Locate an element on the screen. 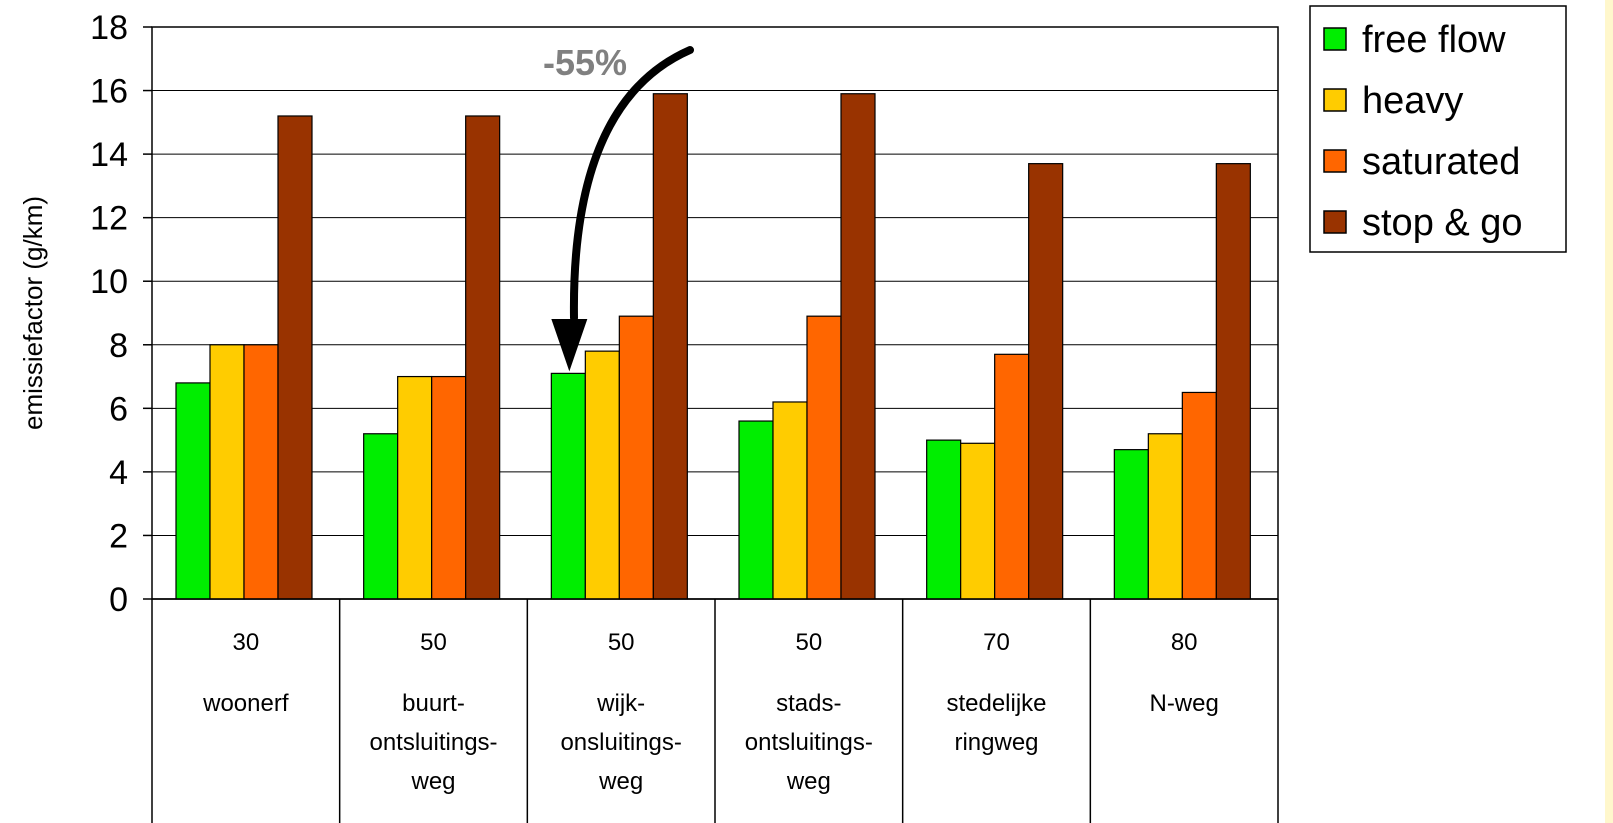 The height and width of the screenshot is (823, 1613). slide-edge is located at coordinates (1609, 411).